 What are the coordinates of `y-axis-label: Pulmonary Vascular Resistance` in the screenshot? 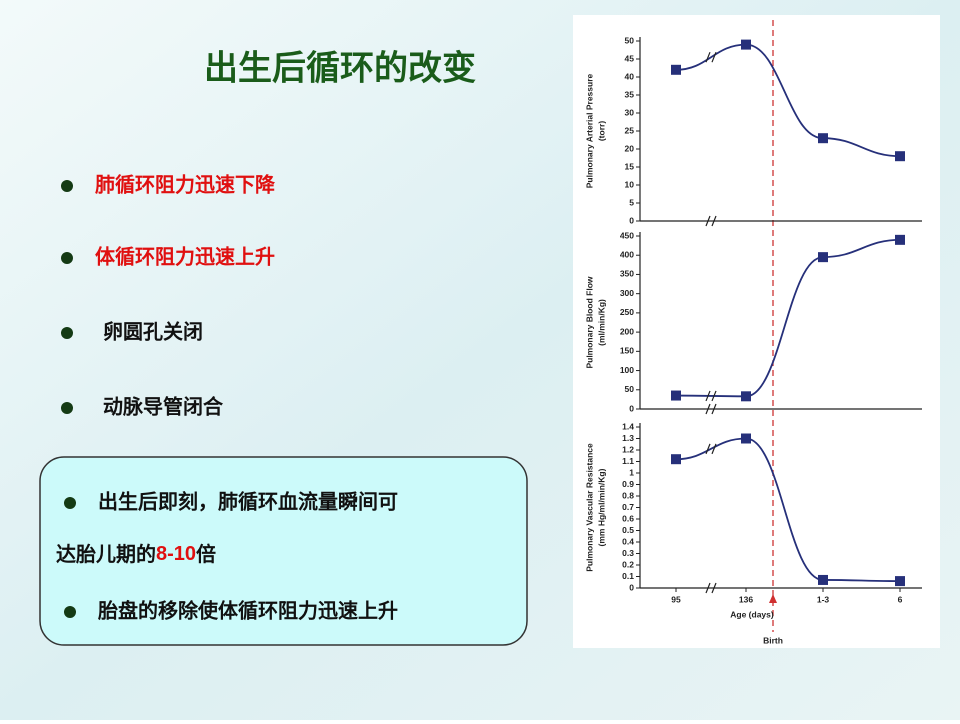 It's located at (589, 507).